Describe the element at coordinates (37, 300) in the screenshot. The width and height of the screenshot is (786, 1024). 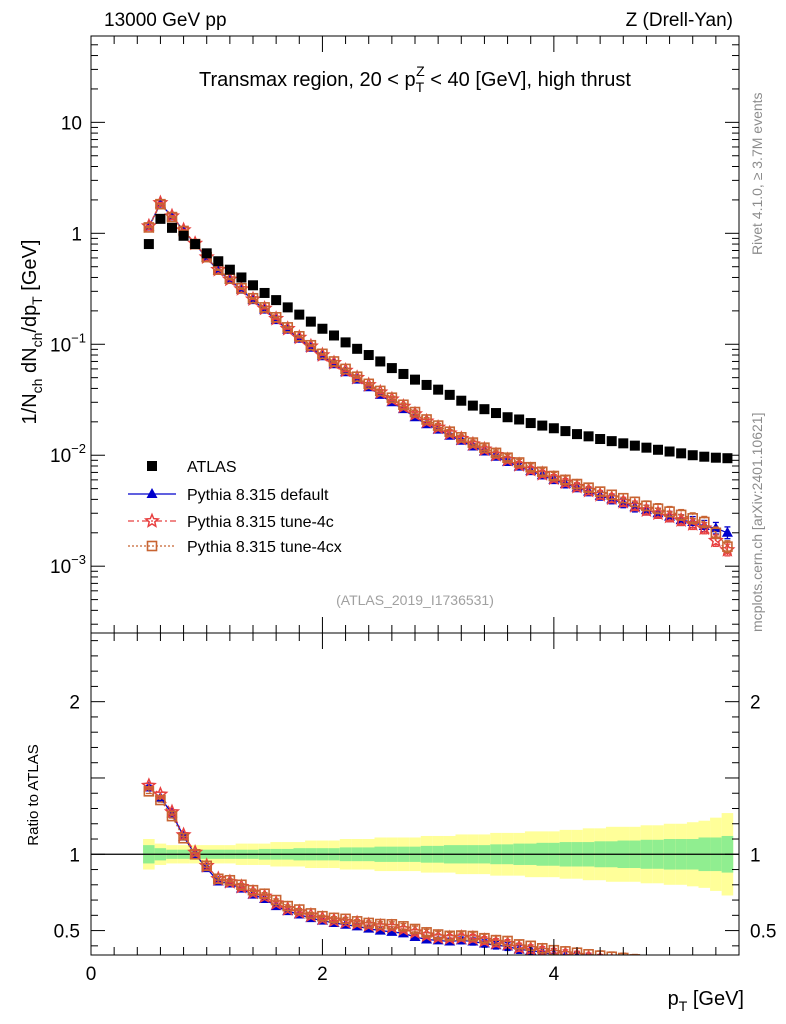
I see `y-label-f: T` at that location.